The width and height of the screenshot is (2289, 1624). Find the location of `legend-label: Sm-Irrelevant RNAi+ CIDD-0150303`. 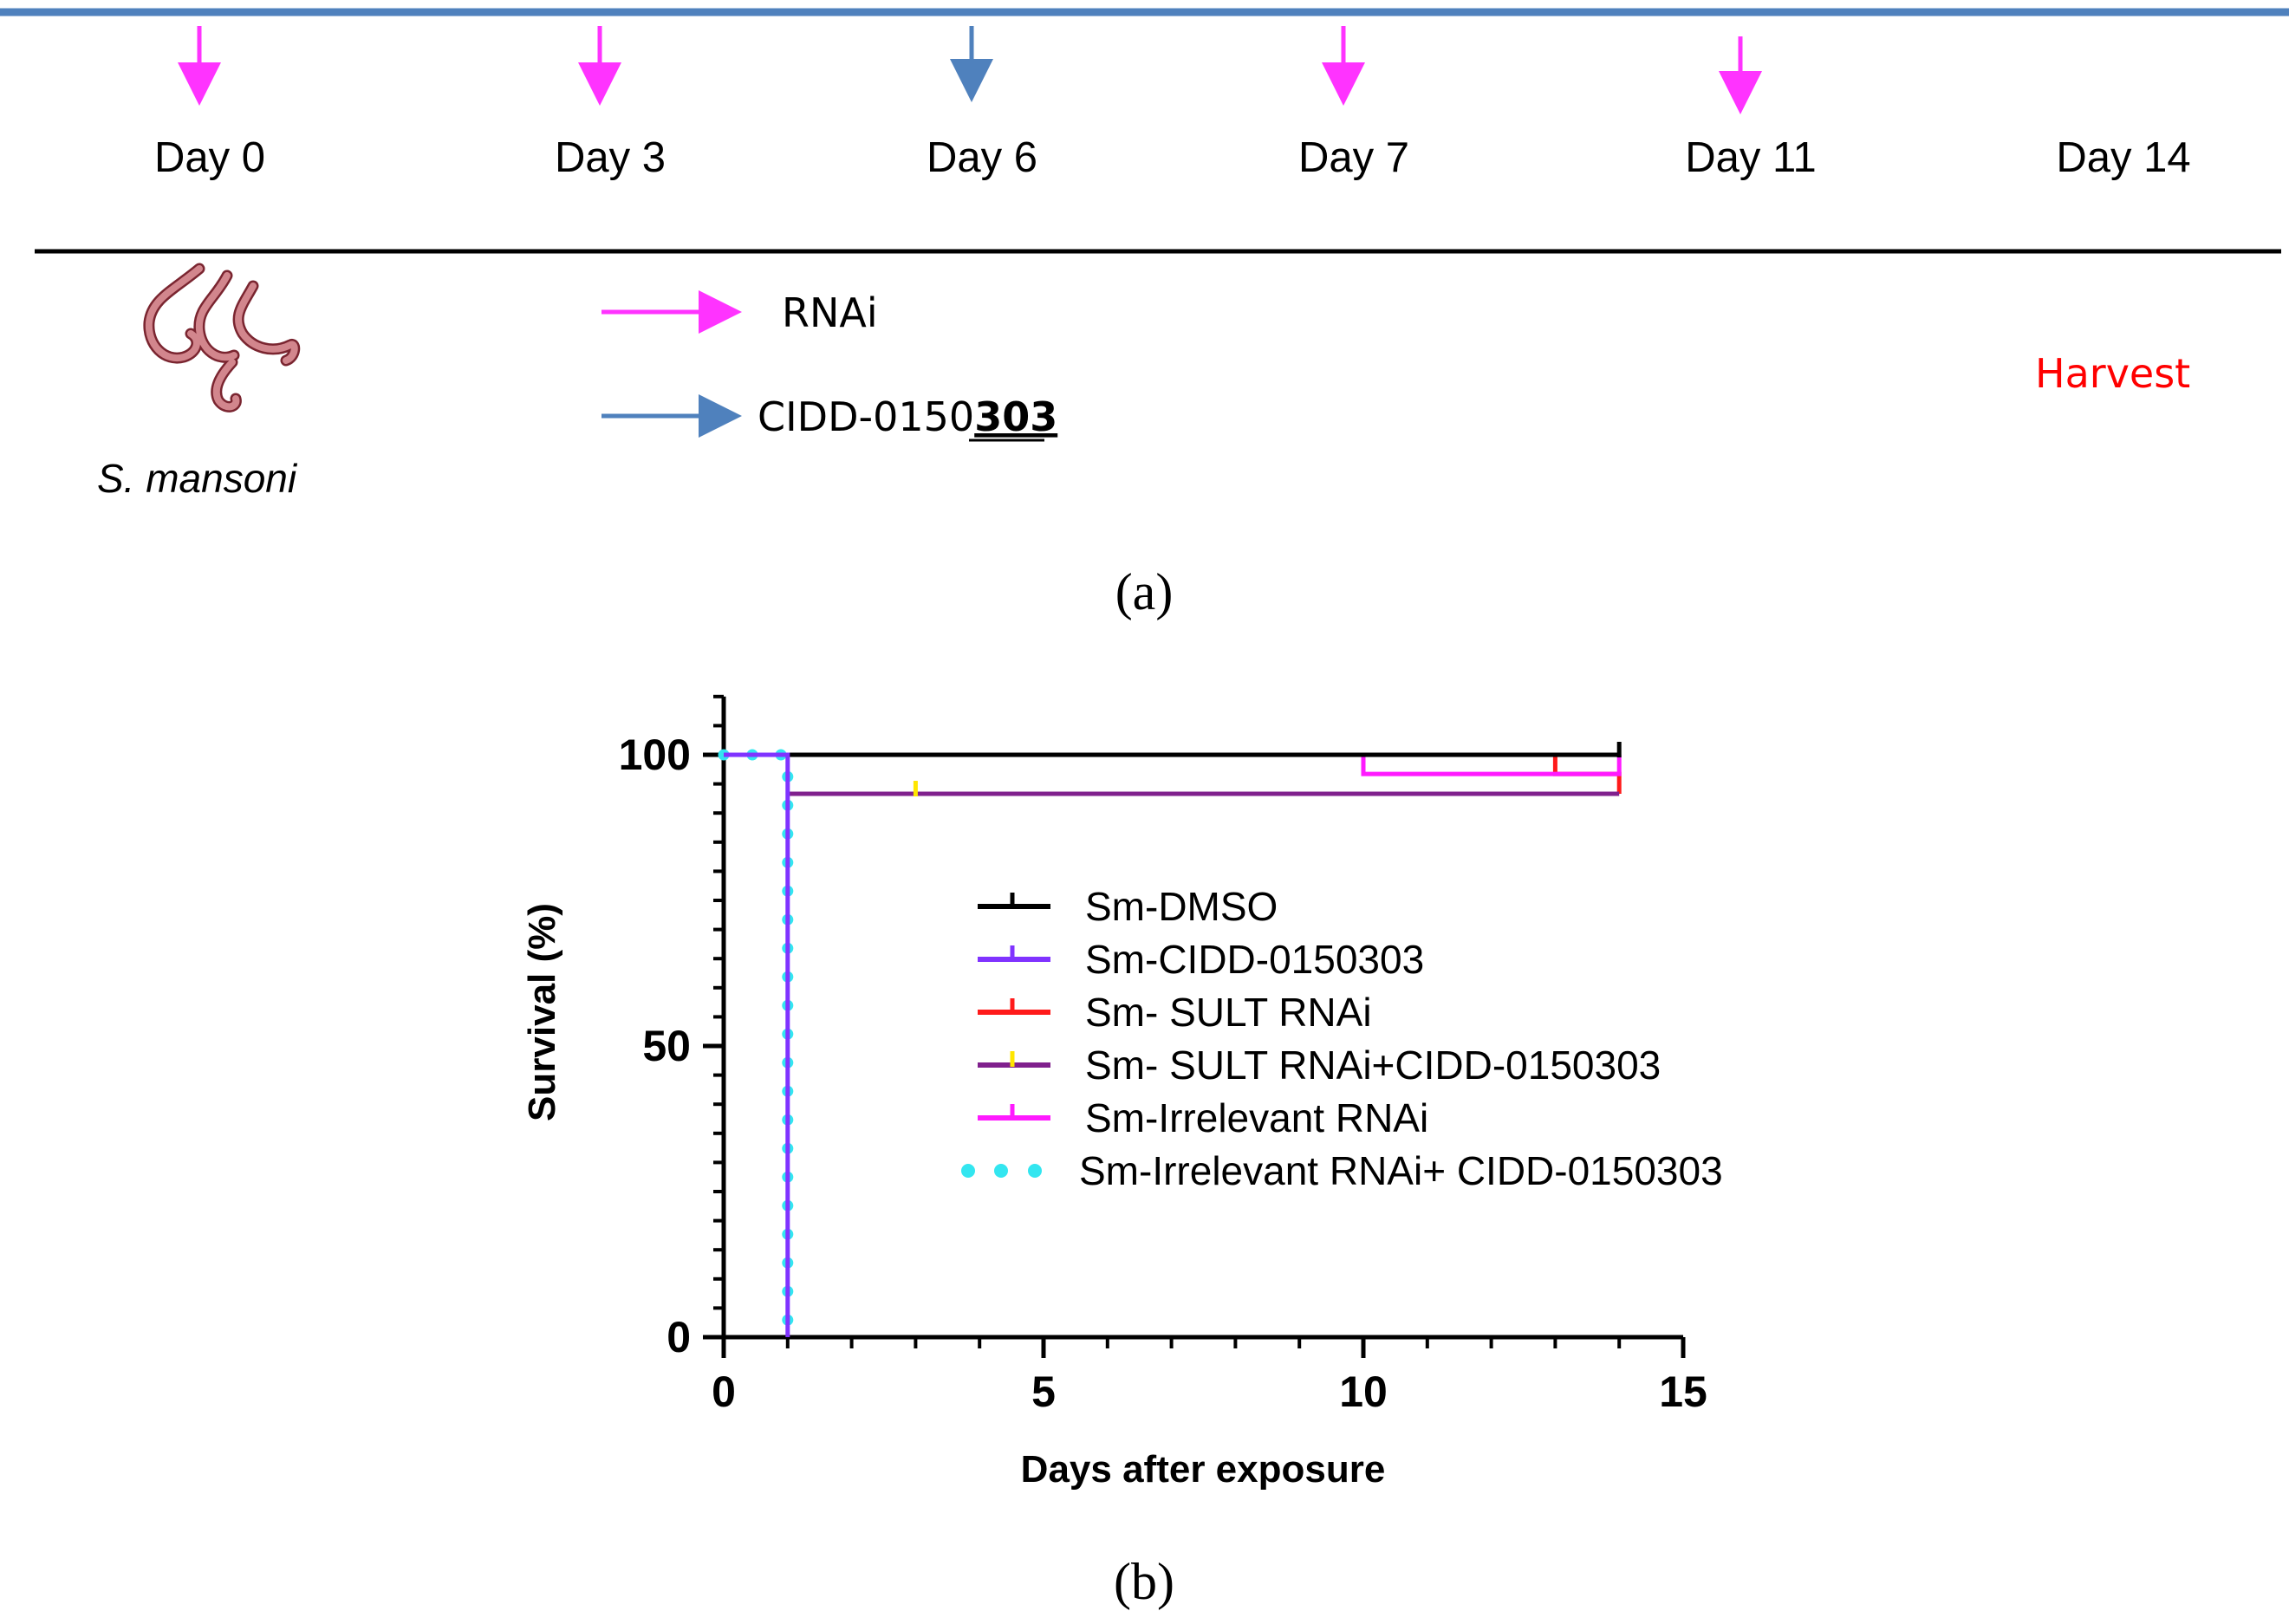

legend-label: Sm-Irrelevant RNAi+ CIDD-0150303 is located at coordinates (1401, 1170).